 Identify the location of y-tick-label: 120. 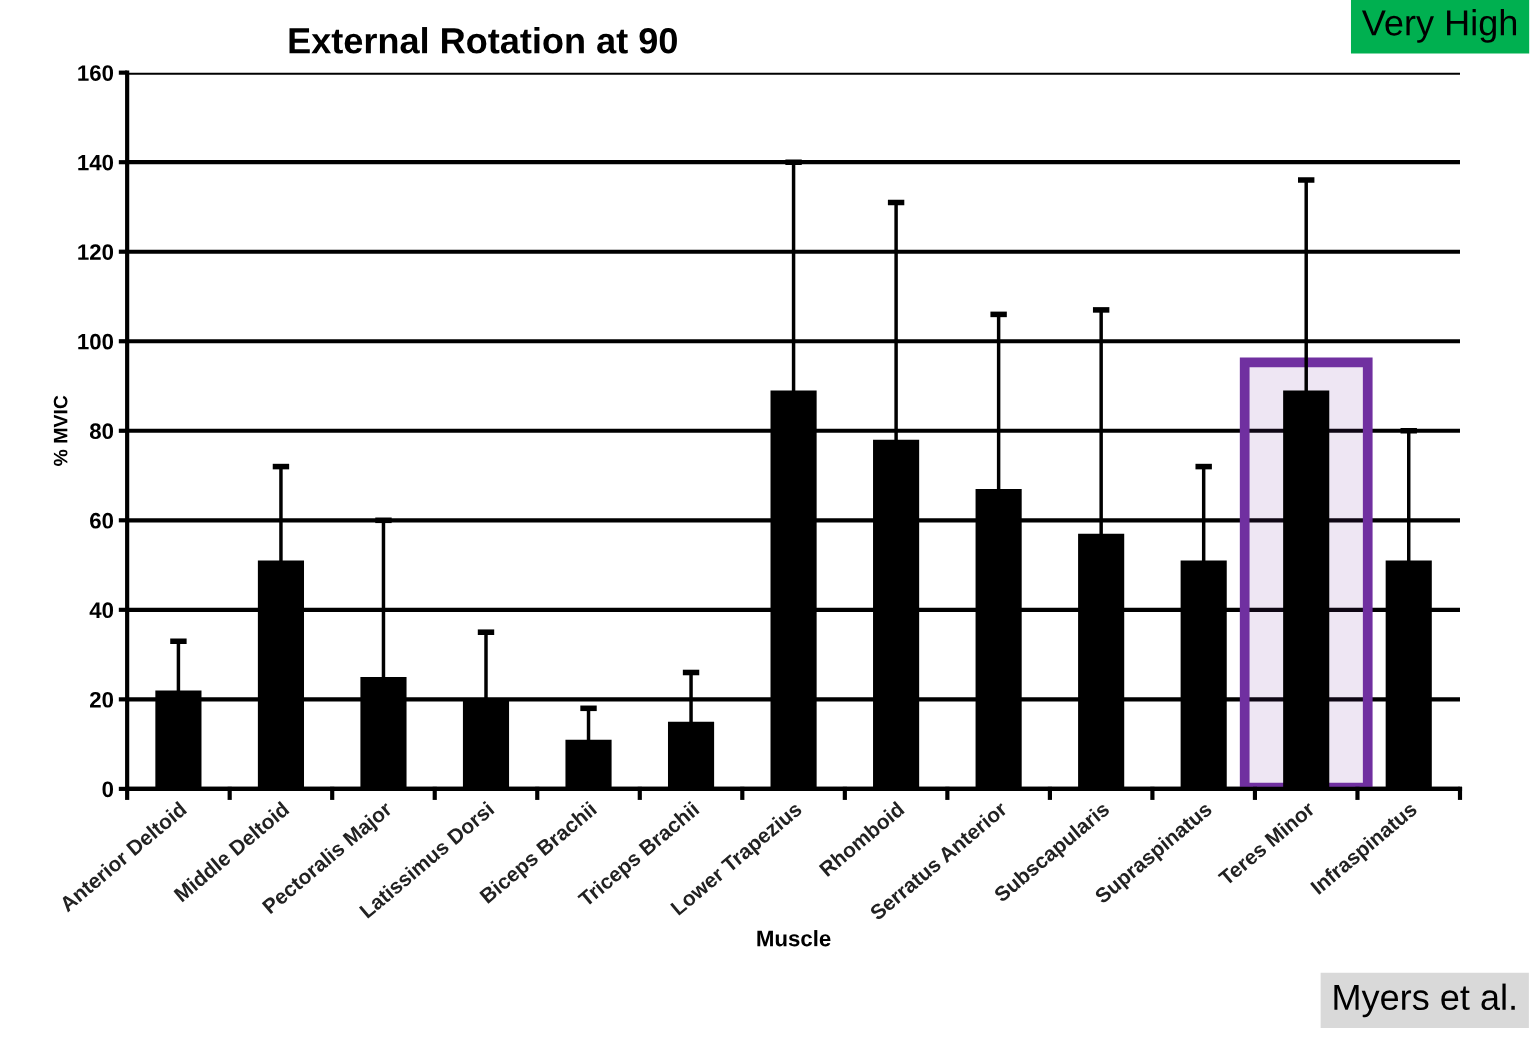
(96, 252).